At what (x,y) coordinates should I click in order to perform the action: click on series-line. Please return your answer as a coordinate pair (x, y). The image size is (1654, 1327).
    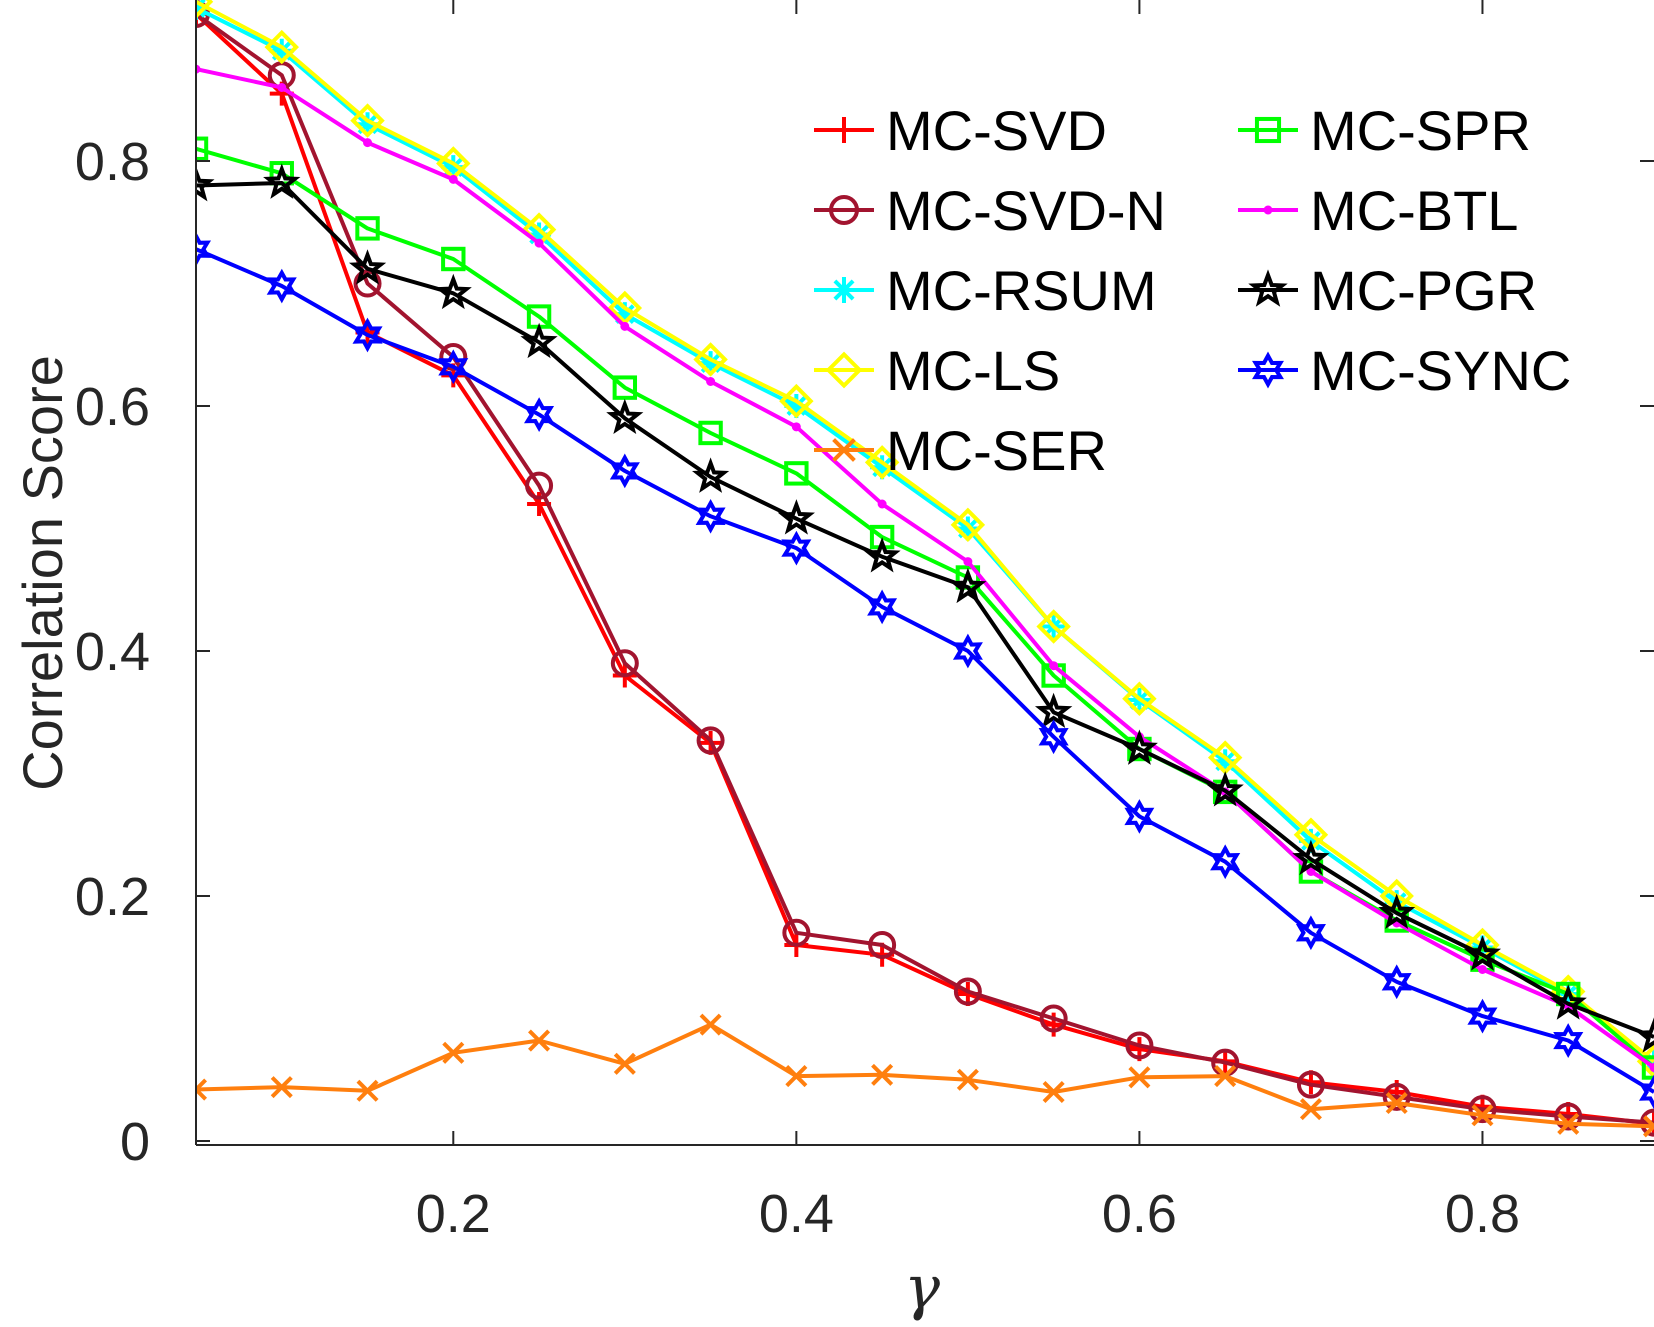
    Looking at the image, I should click on (925, 1075).